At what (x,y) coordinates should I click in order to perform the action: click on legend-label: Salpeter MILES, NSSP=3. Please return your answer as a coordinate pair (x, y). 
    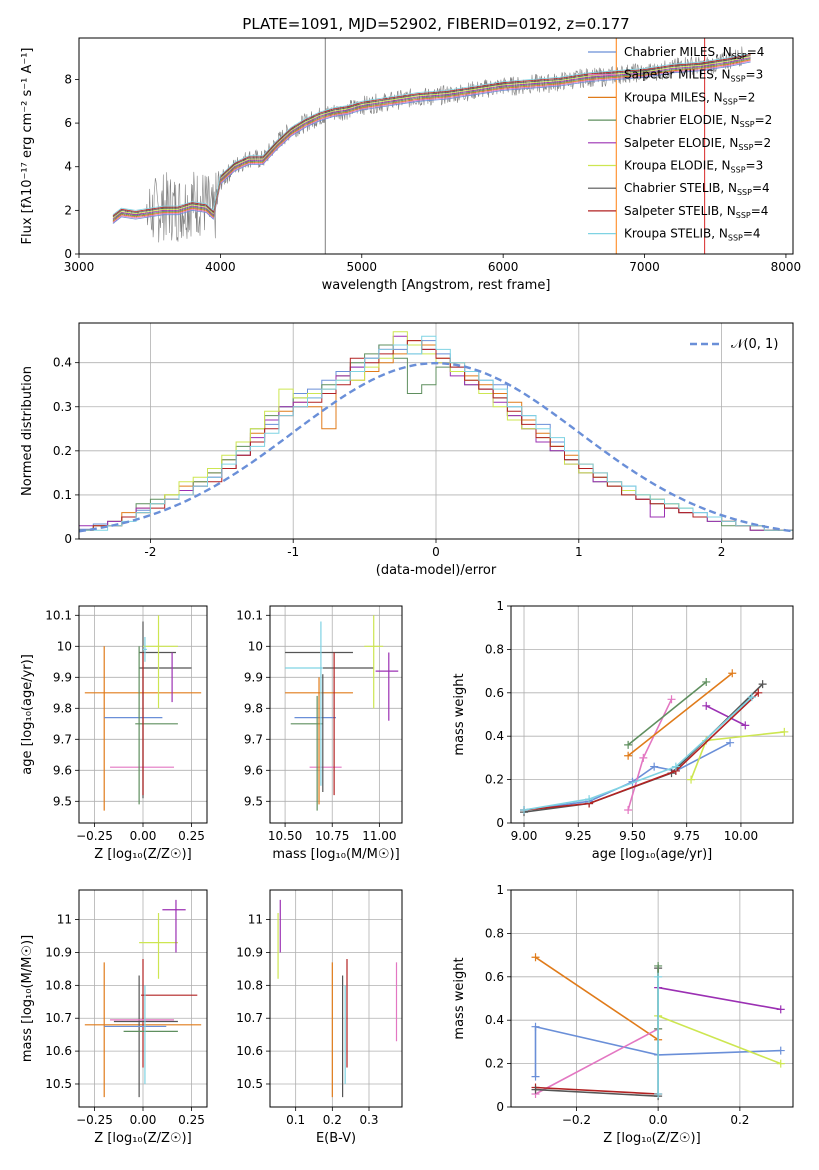
    Looking at the image, I should click on (693, 76).